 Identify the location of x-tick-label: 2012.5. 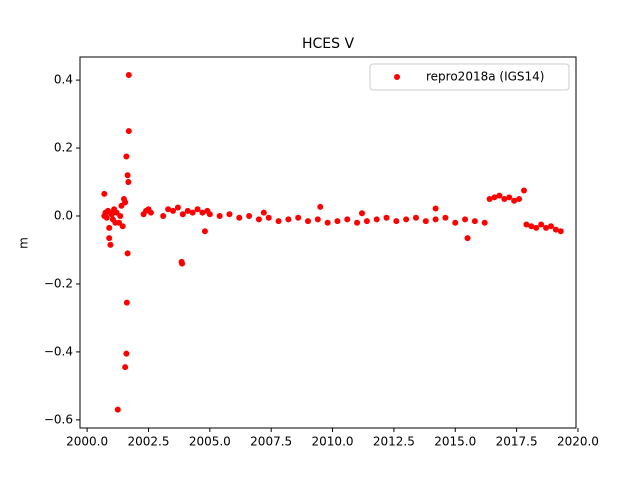
(394, 442).